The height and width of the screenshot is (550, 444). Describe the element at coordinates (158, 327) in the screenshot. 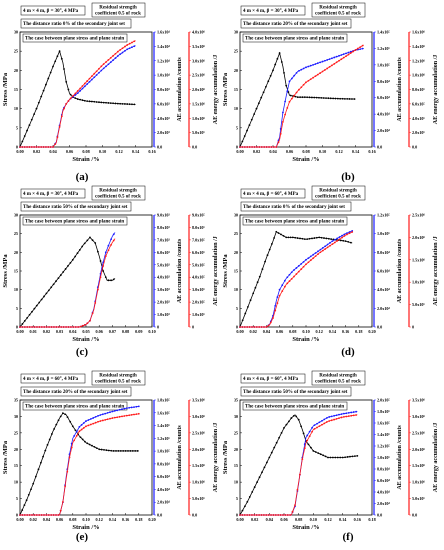

I see `ae-counts-tick-label: 0` at that location.